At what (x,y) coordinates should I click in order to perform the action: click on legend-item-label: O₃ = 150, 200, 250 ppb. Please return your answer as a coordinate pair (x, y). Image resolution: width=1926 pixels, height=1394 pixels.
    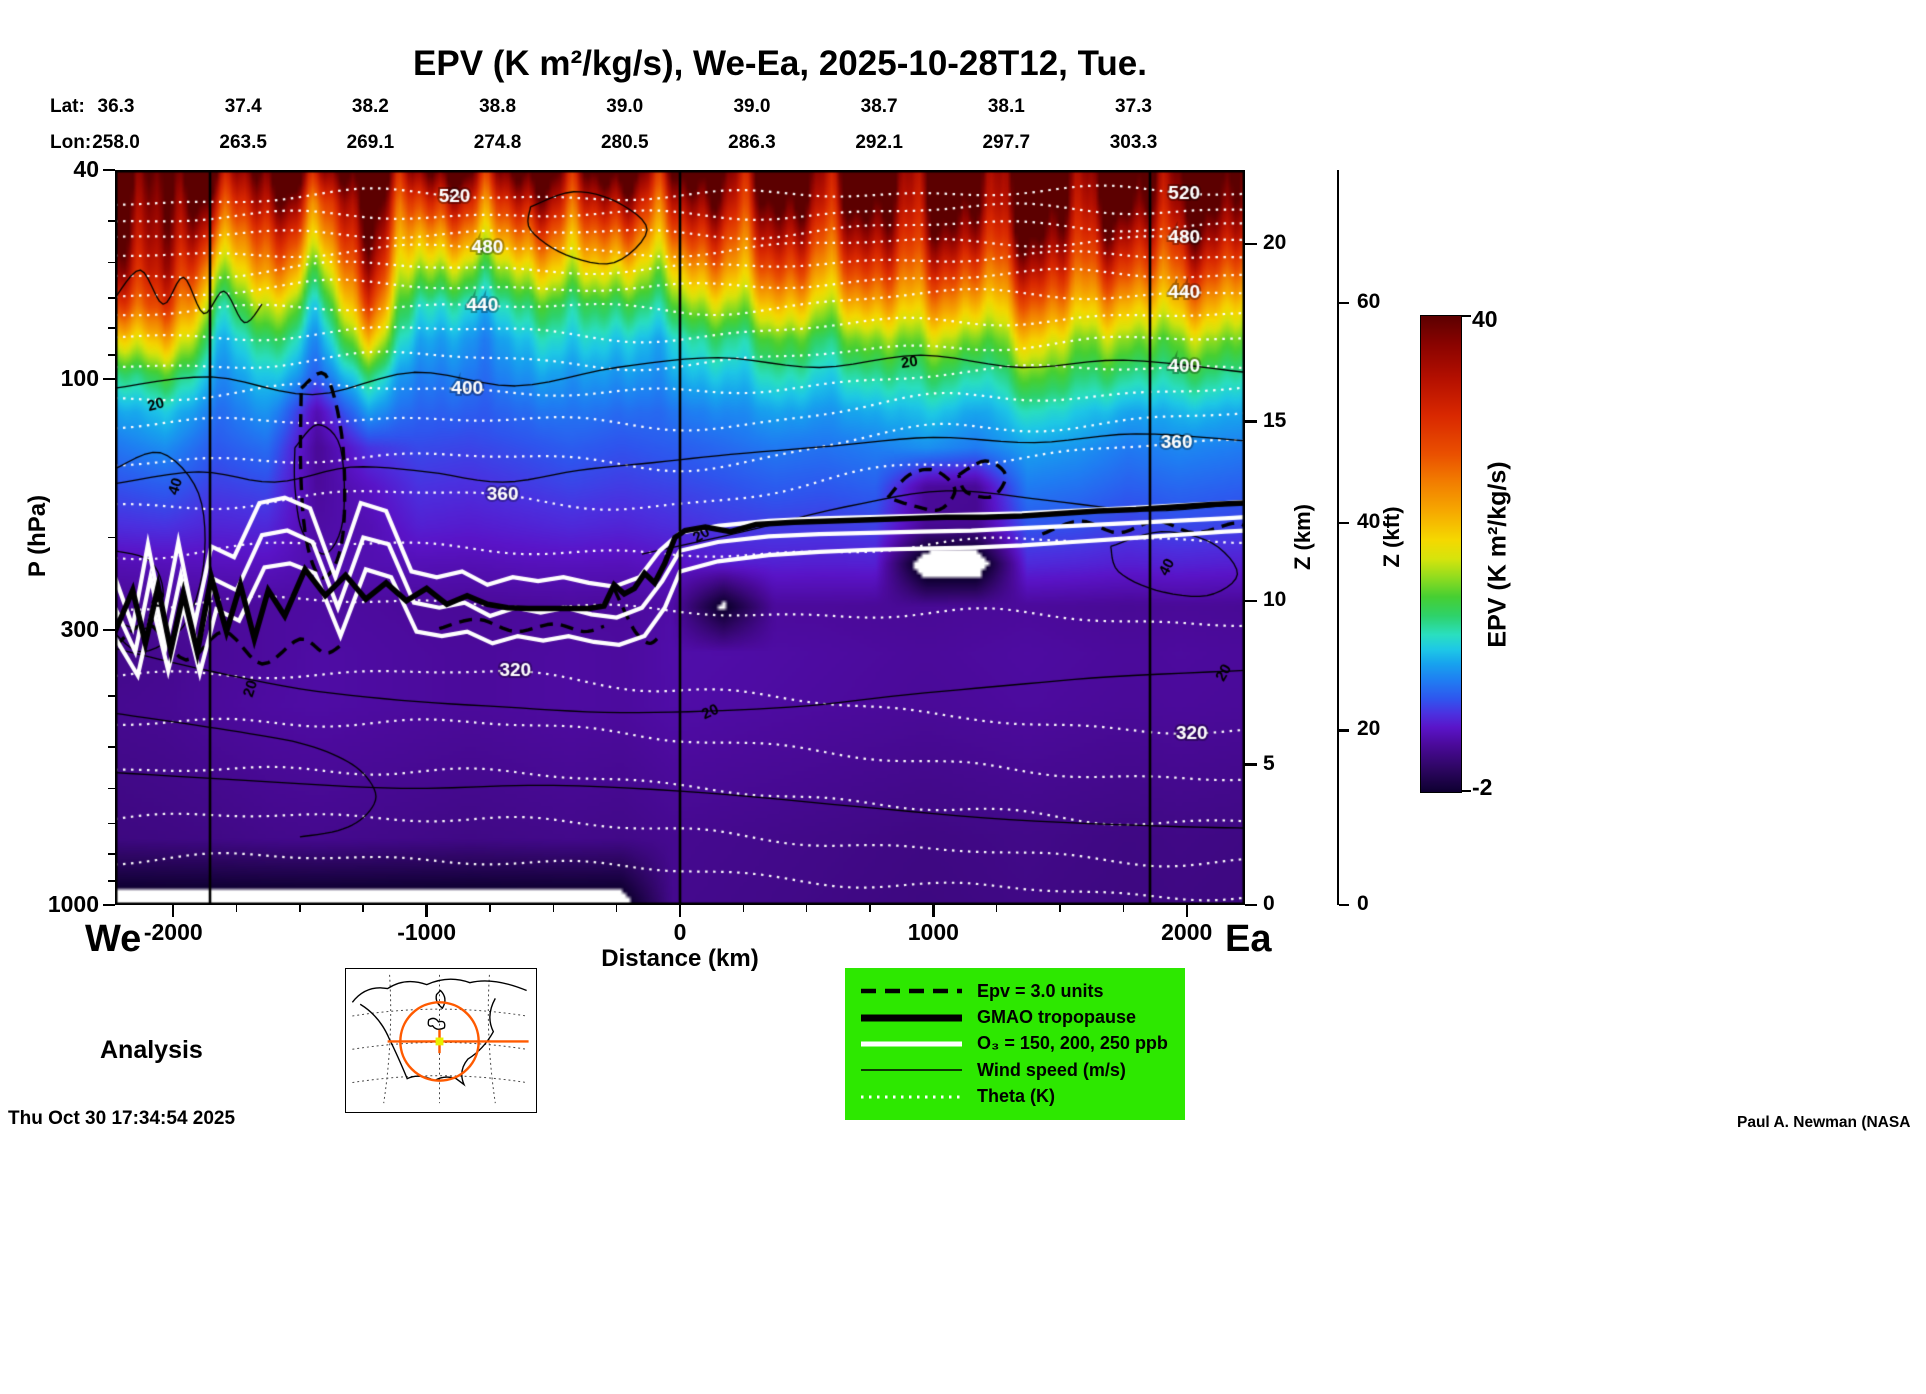
    Looking at the image, I should click on (1072, 1043).